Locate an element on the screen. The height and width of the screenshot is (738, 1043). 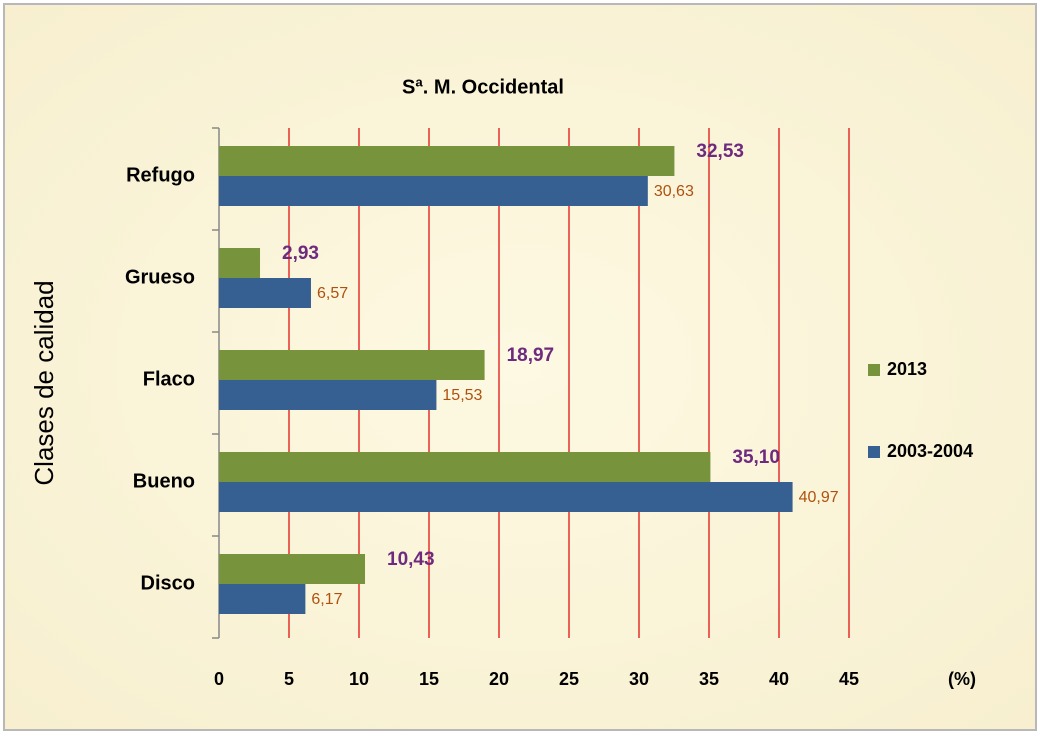
x-tick-label: 35 is located at coordinates (709, 679).